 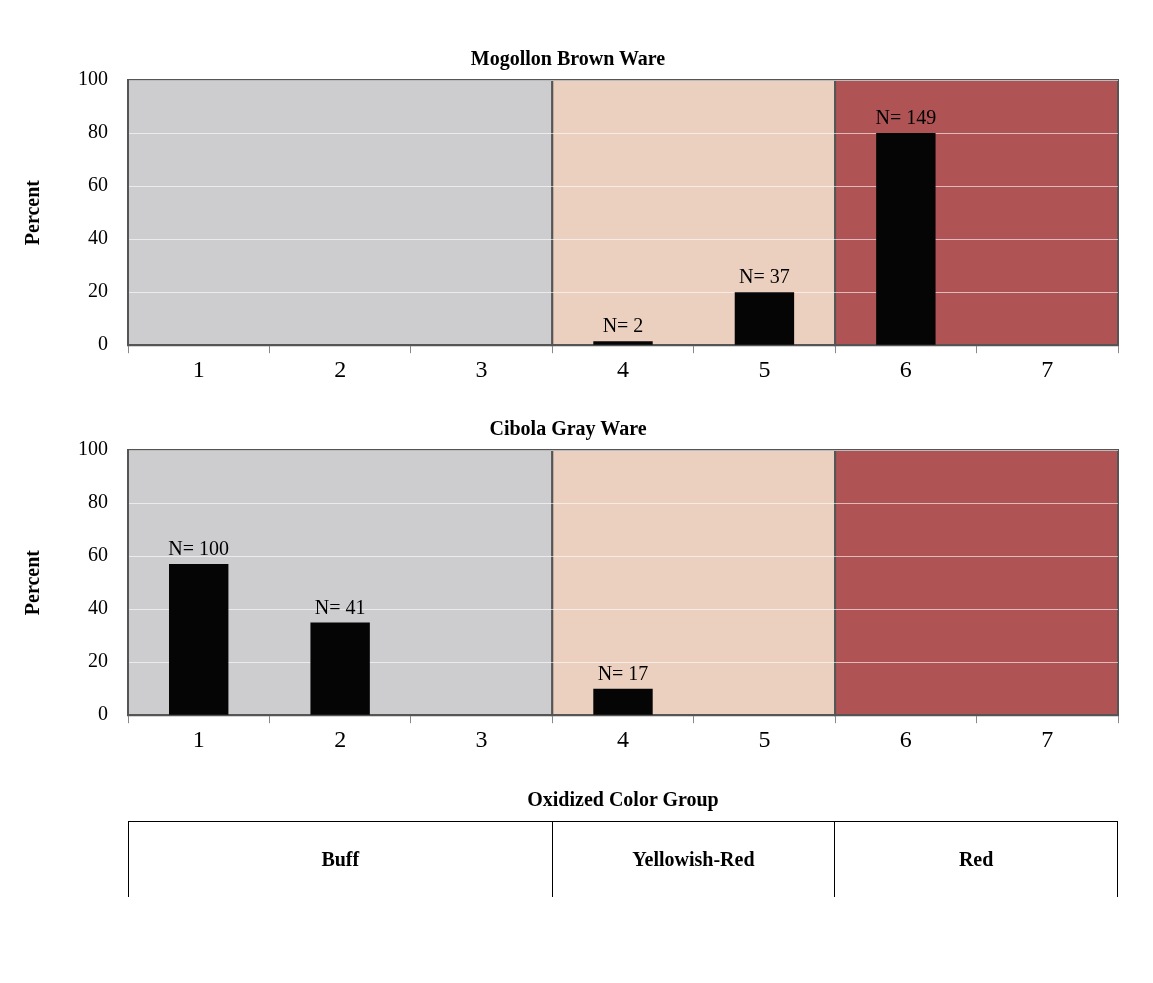 I want to click on text: Red, so click(x=976, y=859).